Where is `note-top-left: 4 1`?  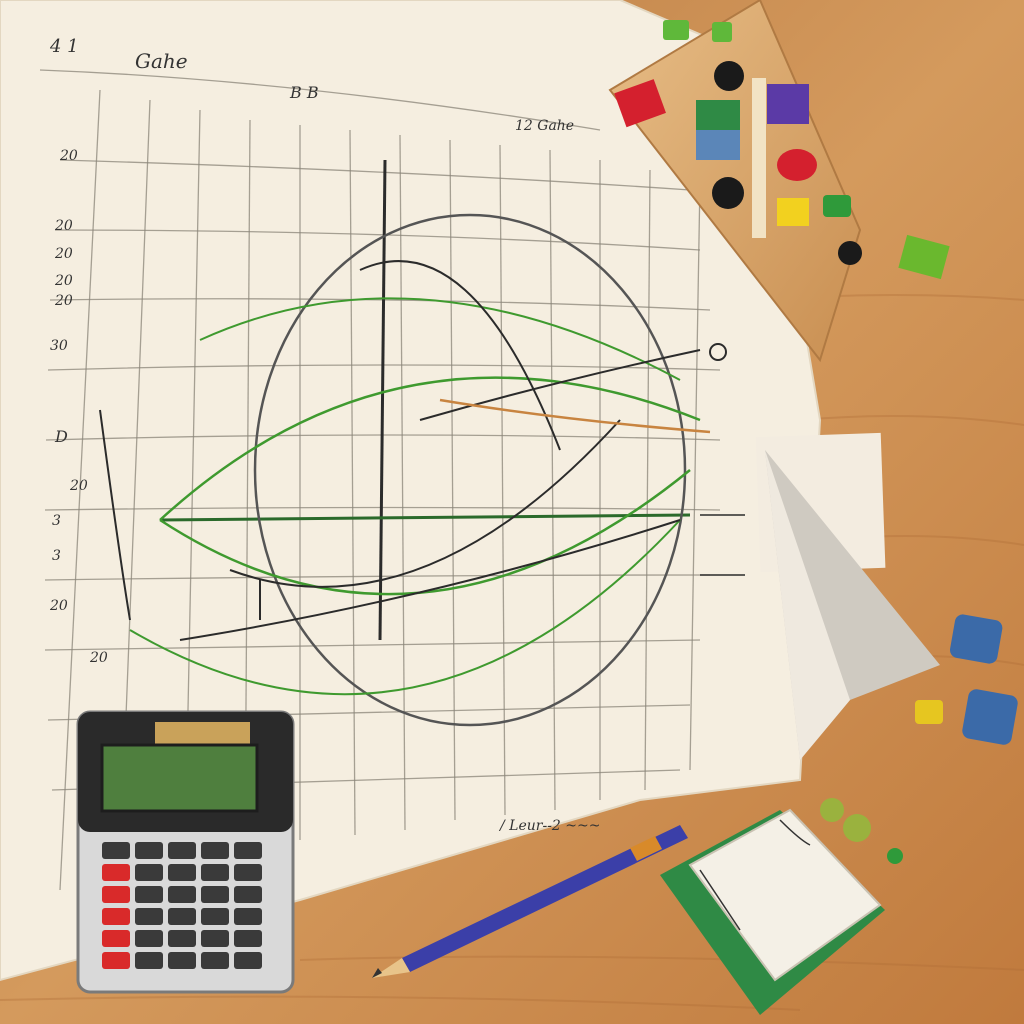 note-top-left: 4 1 is located at coordinates (64, 46).